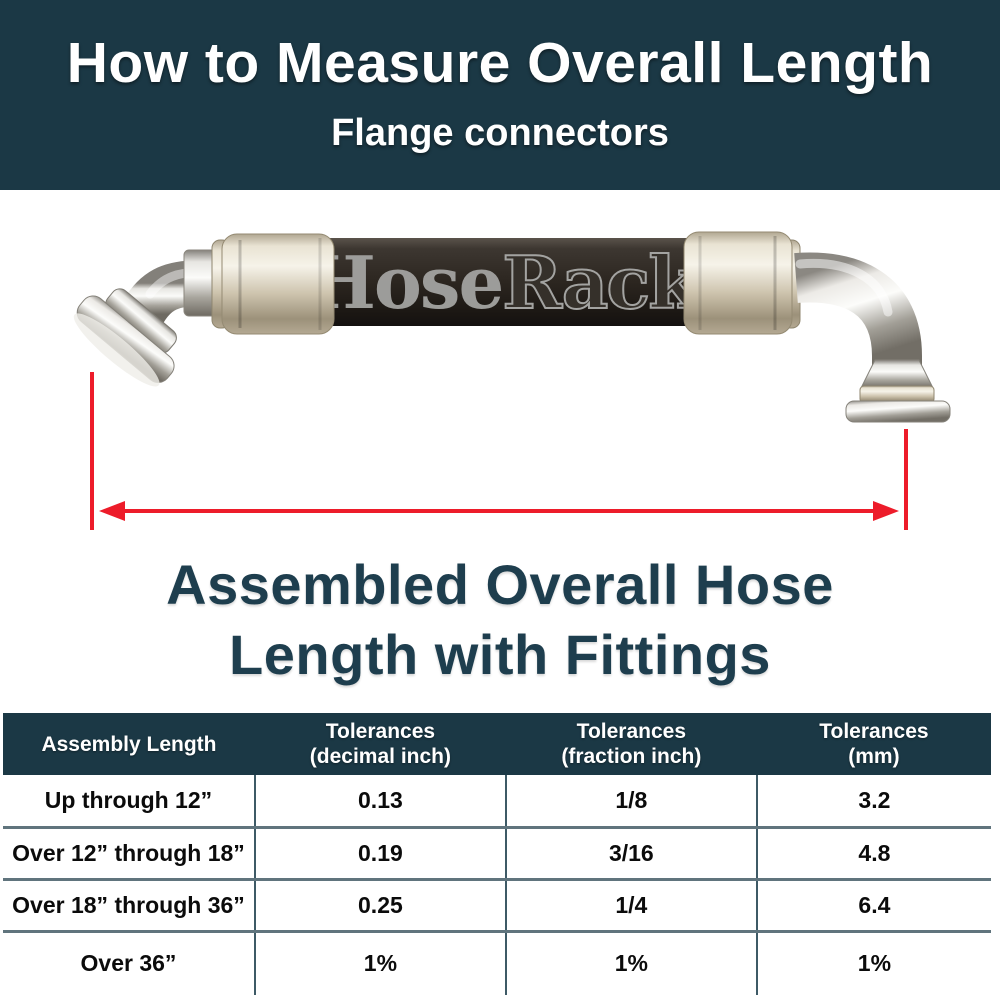  I want to click on hose-body, so click(509, 282).